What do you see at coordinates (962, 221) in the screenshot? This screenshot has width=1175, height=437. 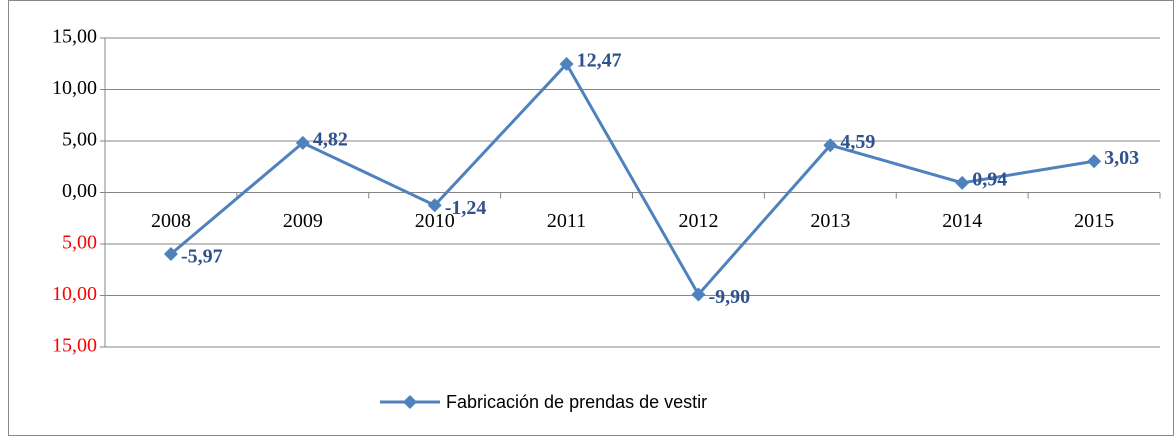 I see `x-tick-label: 2014` at bounding box center [962, 221].